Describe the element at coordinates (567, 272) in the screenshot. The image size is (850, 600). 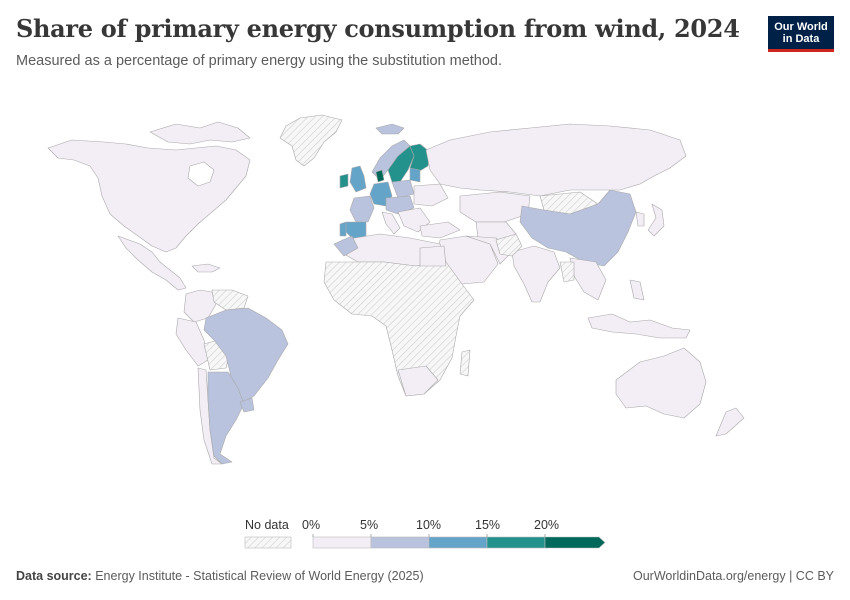
I see `region-myanmar` at that location.